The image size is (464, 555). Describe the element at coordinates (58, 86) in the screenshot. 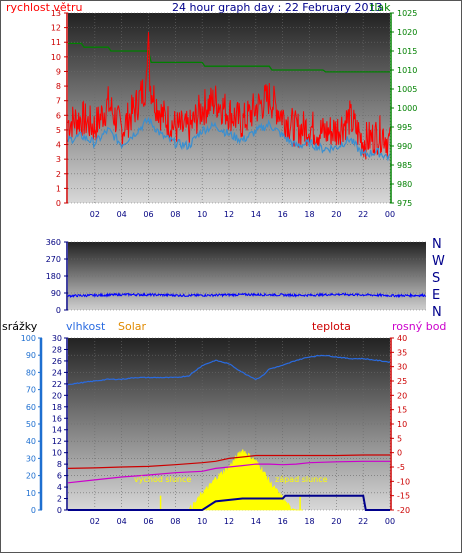

I see `tick-label-wind: 8` at that location.